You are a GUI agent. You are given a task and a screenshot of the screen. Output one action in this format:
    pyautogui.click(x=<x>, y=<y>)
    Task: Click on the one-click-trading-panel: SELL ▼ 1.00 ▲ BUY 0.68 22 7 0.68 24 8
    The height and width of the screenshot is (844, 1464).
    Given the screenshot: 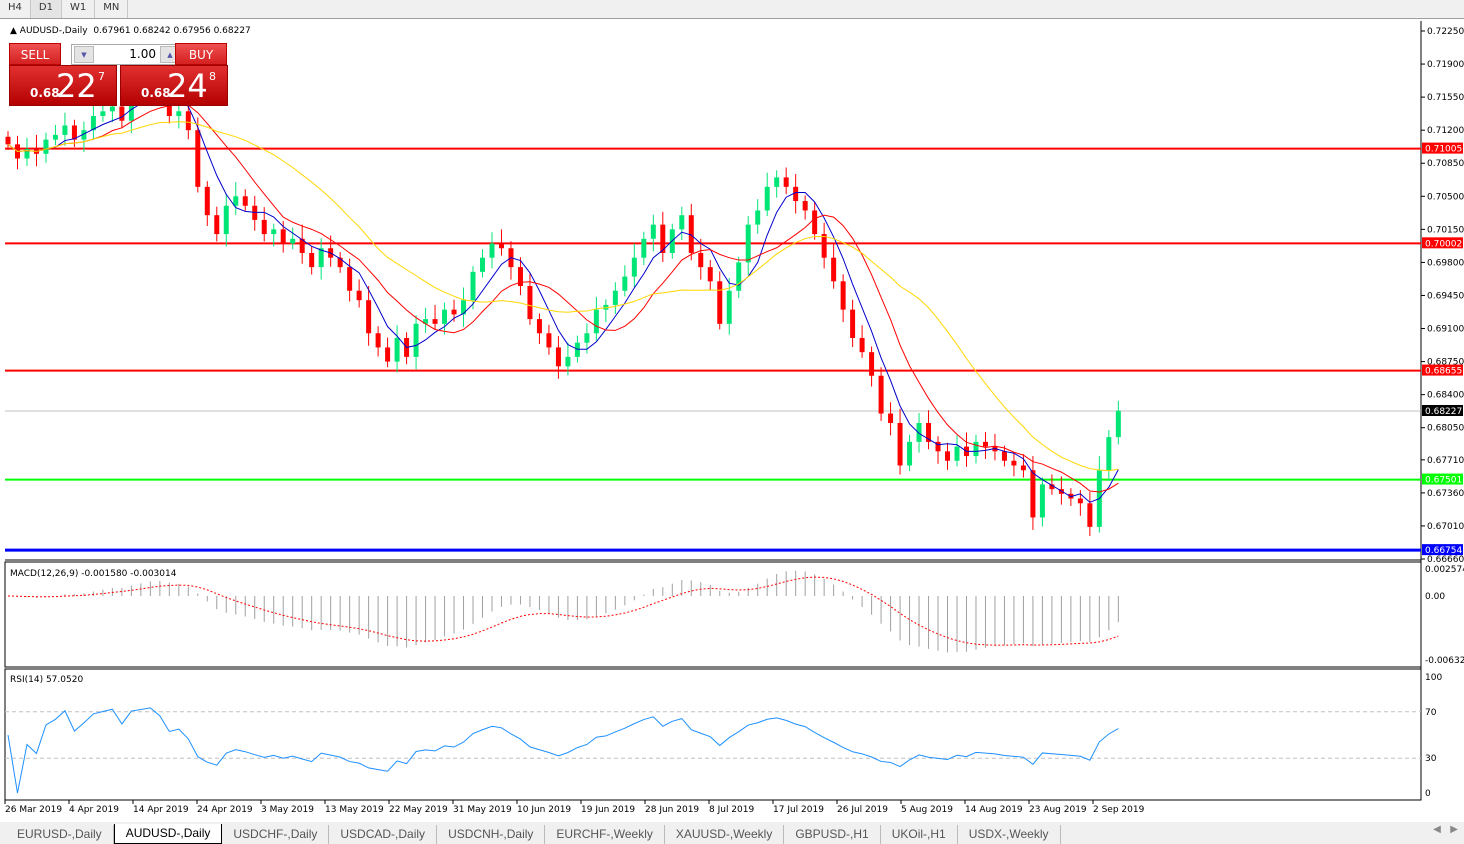 What is the action you would take?
    pyautogui.click(x=118, y=74)
    